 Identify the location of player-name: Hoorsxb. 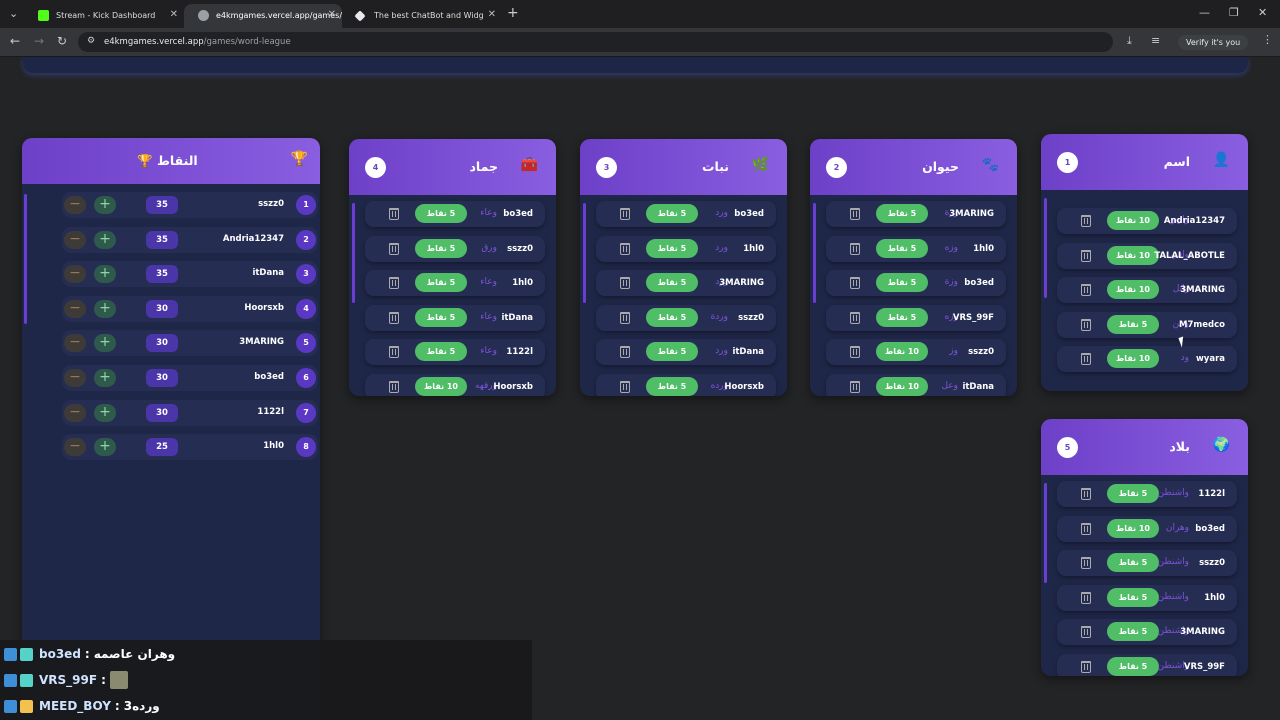
(264, 307).